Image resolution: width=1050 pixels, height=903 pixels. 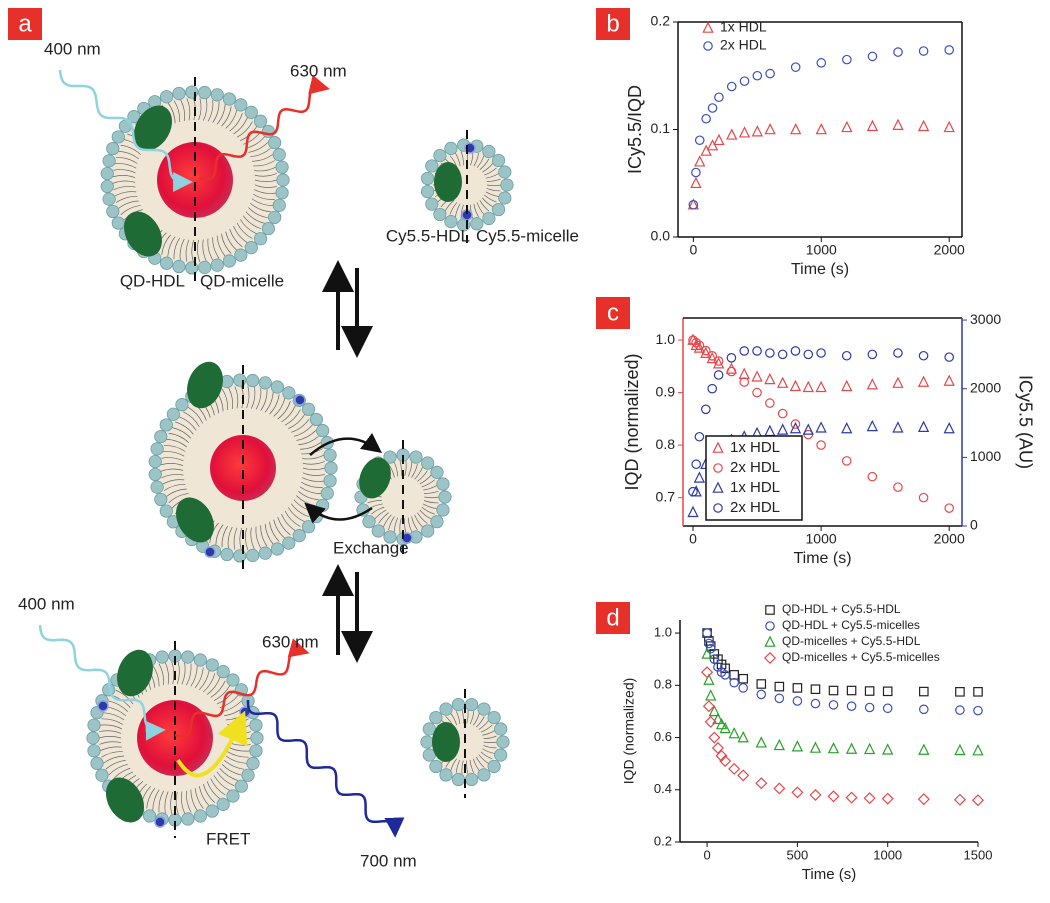 I want to click on exchange-arrow, so click(x=338, y=513).